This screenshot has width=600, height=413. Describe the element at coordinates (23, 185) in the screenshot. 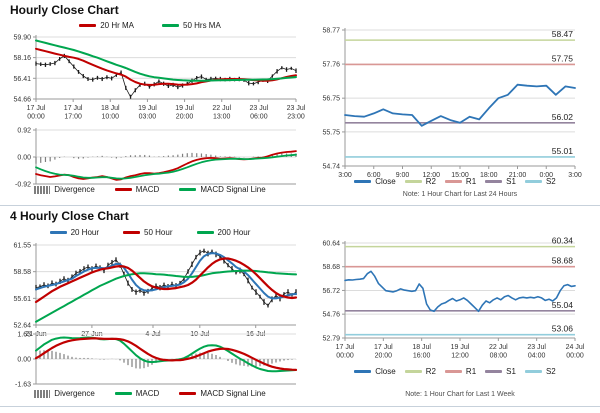

I see `svg-text: -0.92` at that location.